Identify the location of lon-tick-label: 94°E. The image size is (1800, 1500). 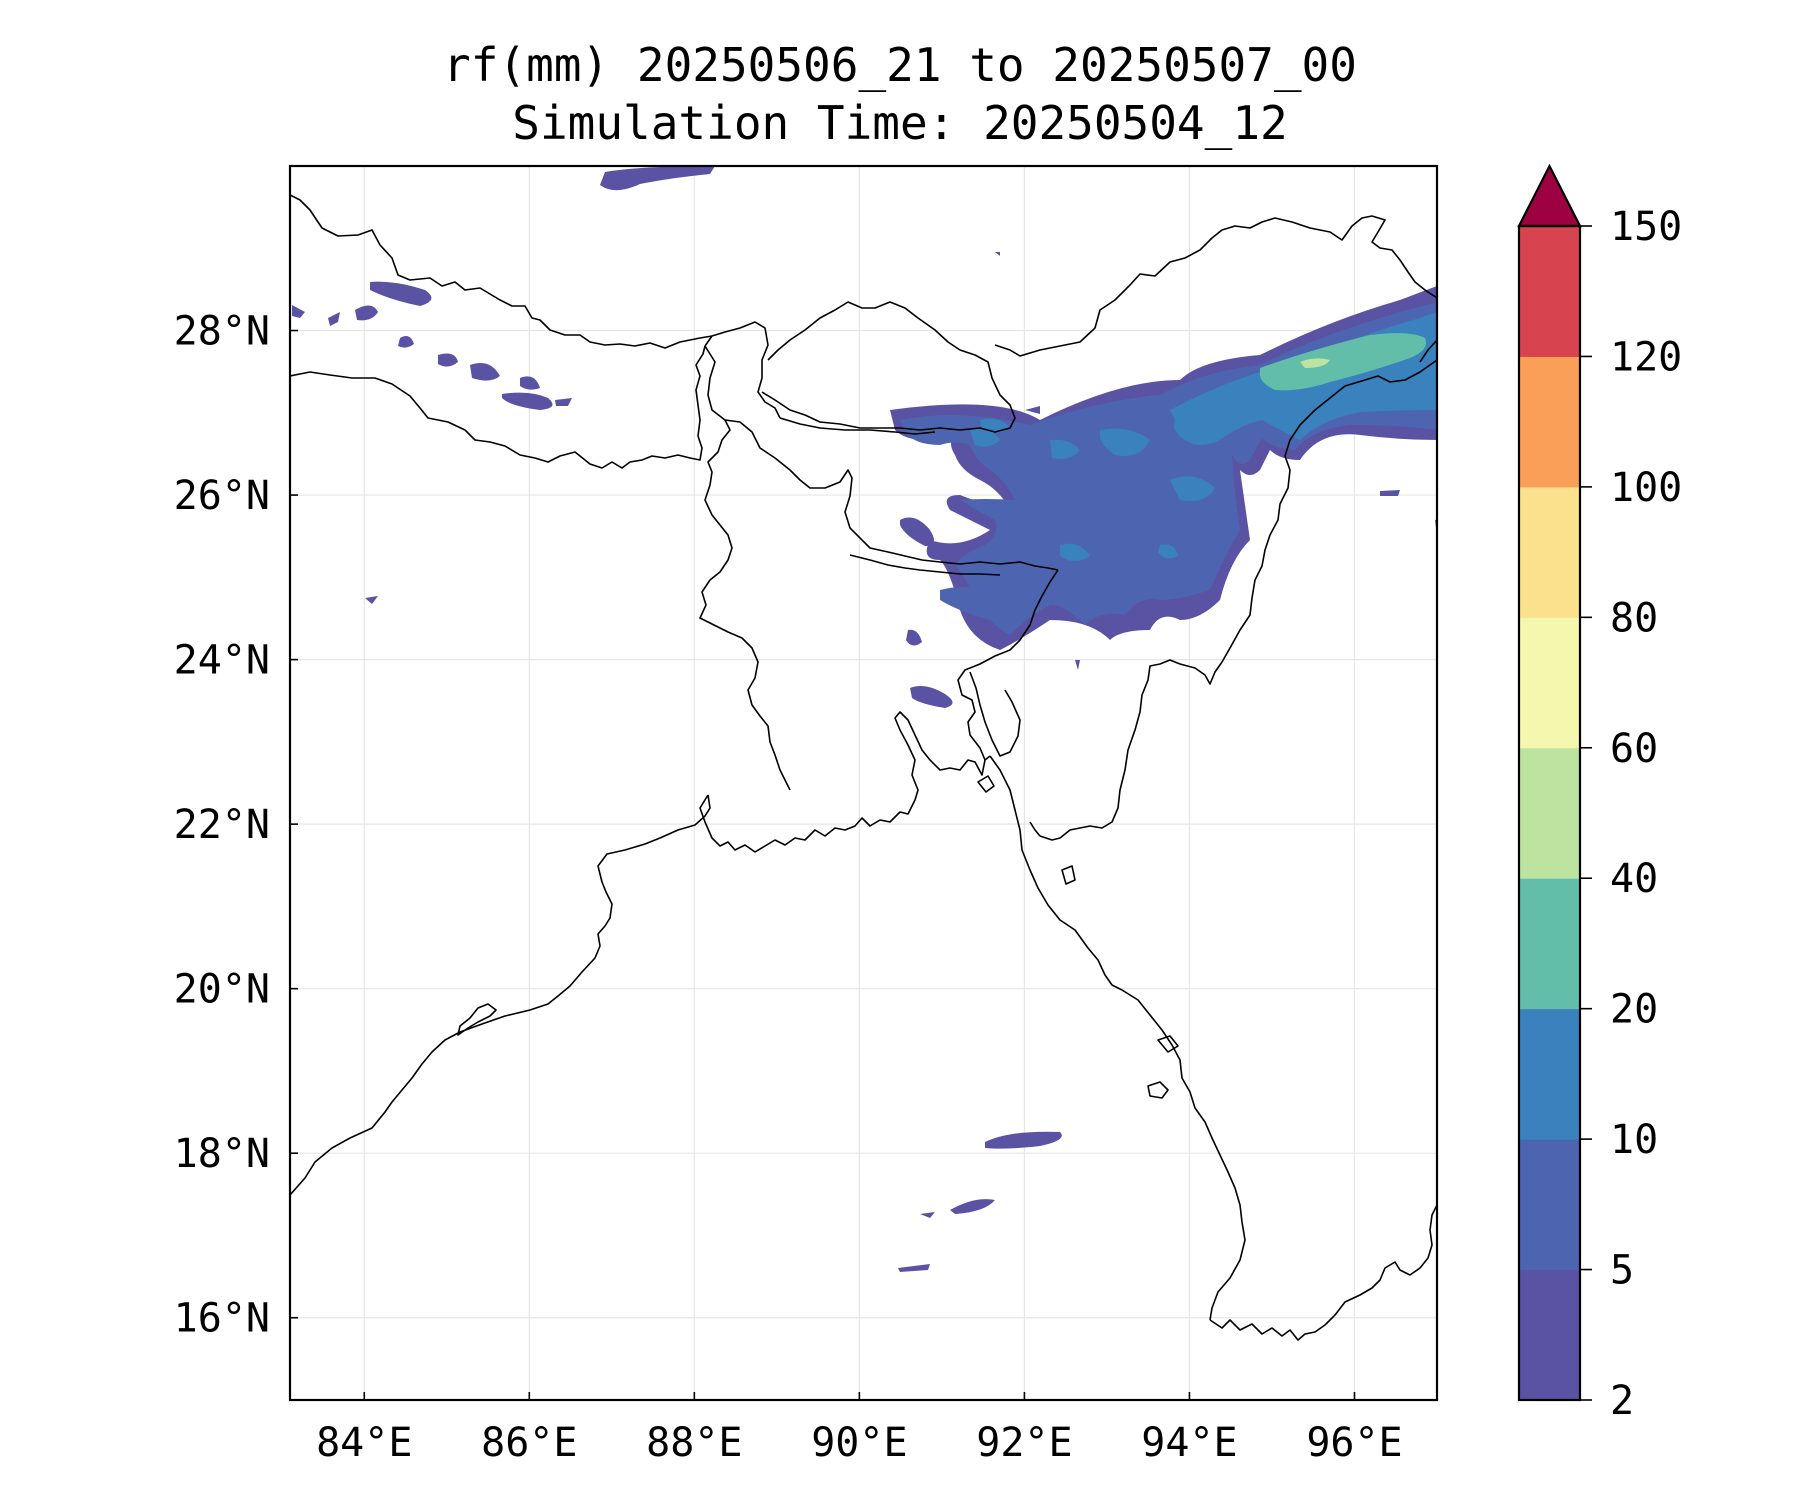
(1189, 1443).